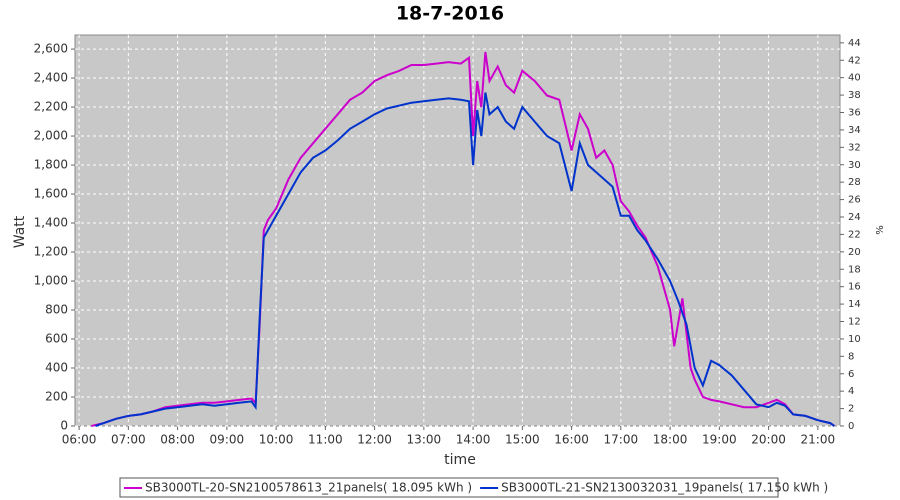  Describe the element at coordinates (851, 374) in the screenshot. I see `y2-tick-label: 6` at that location.